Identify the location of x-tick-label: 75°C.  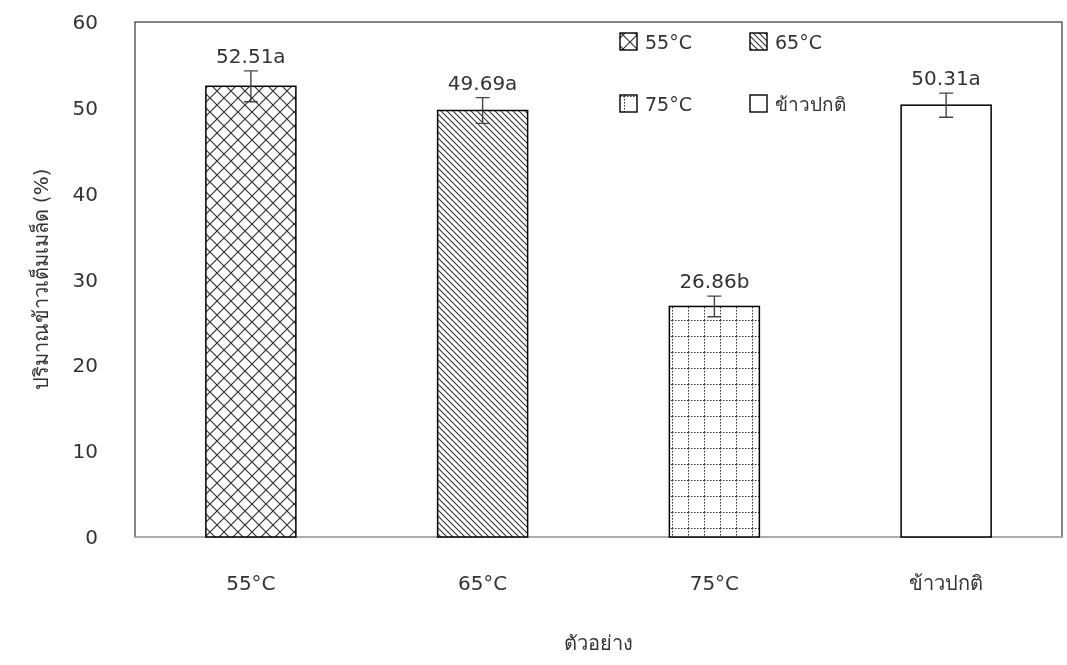
(714, 583).